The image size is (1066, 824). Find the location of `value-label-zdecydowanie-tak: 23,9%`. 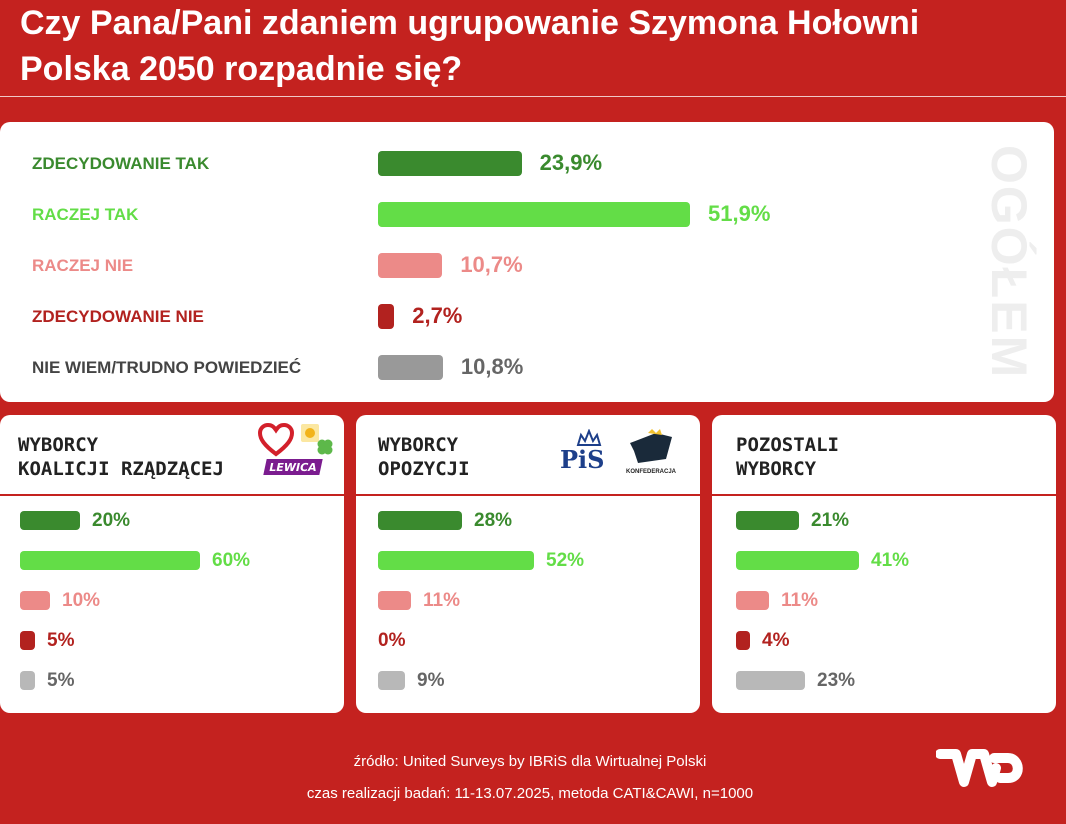

value-label-zdecydowanie-tak: 23,9% is located at coordinates (571, 162).